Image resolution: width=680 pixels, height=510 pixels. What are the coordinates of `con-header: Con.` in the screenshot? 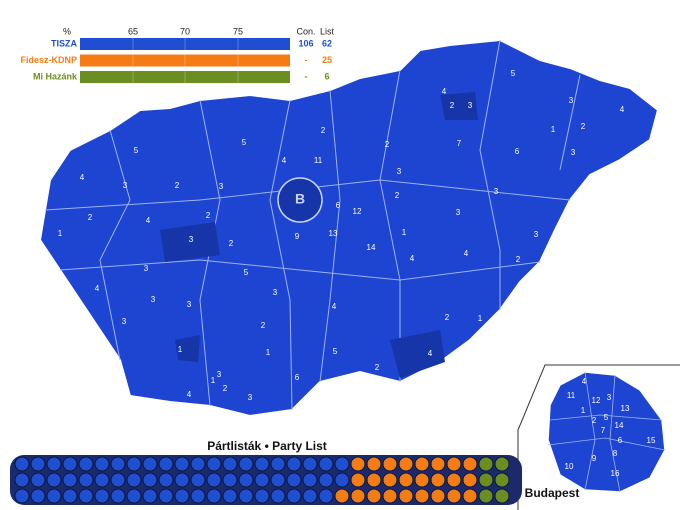 It's located at (305, 31).